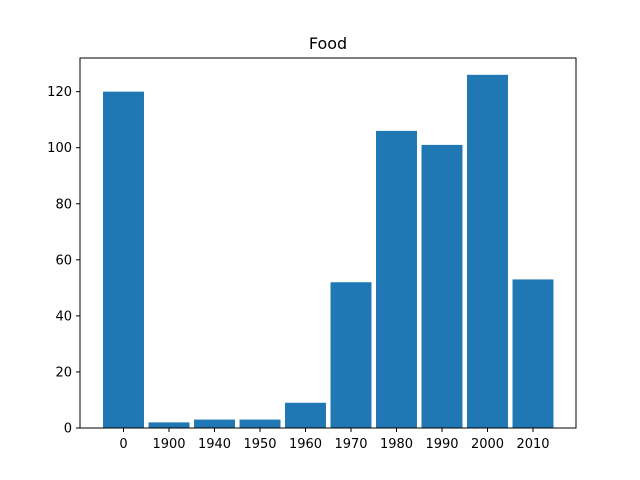  What do you see at coordinates (63, 316) in the screenshot?
I see `y-tick-label: 40` at bounding box center [63, 316].